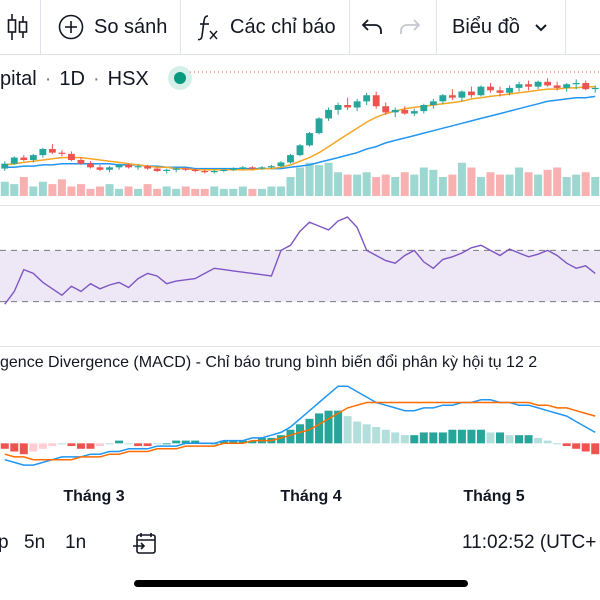 The image size is (600, 600). I want to click on x-axis-month-label: Tháng 4, so click(311, 496).